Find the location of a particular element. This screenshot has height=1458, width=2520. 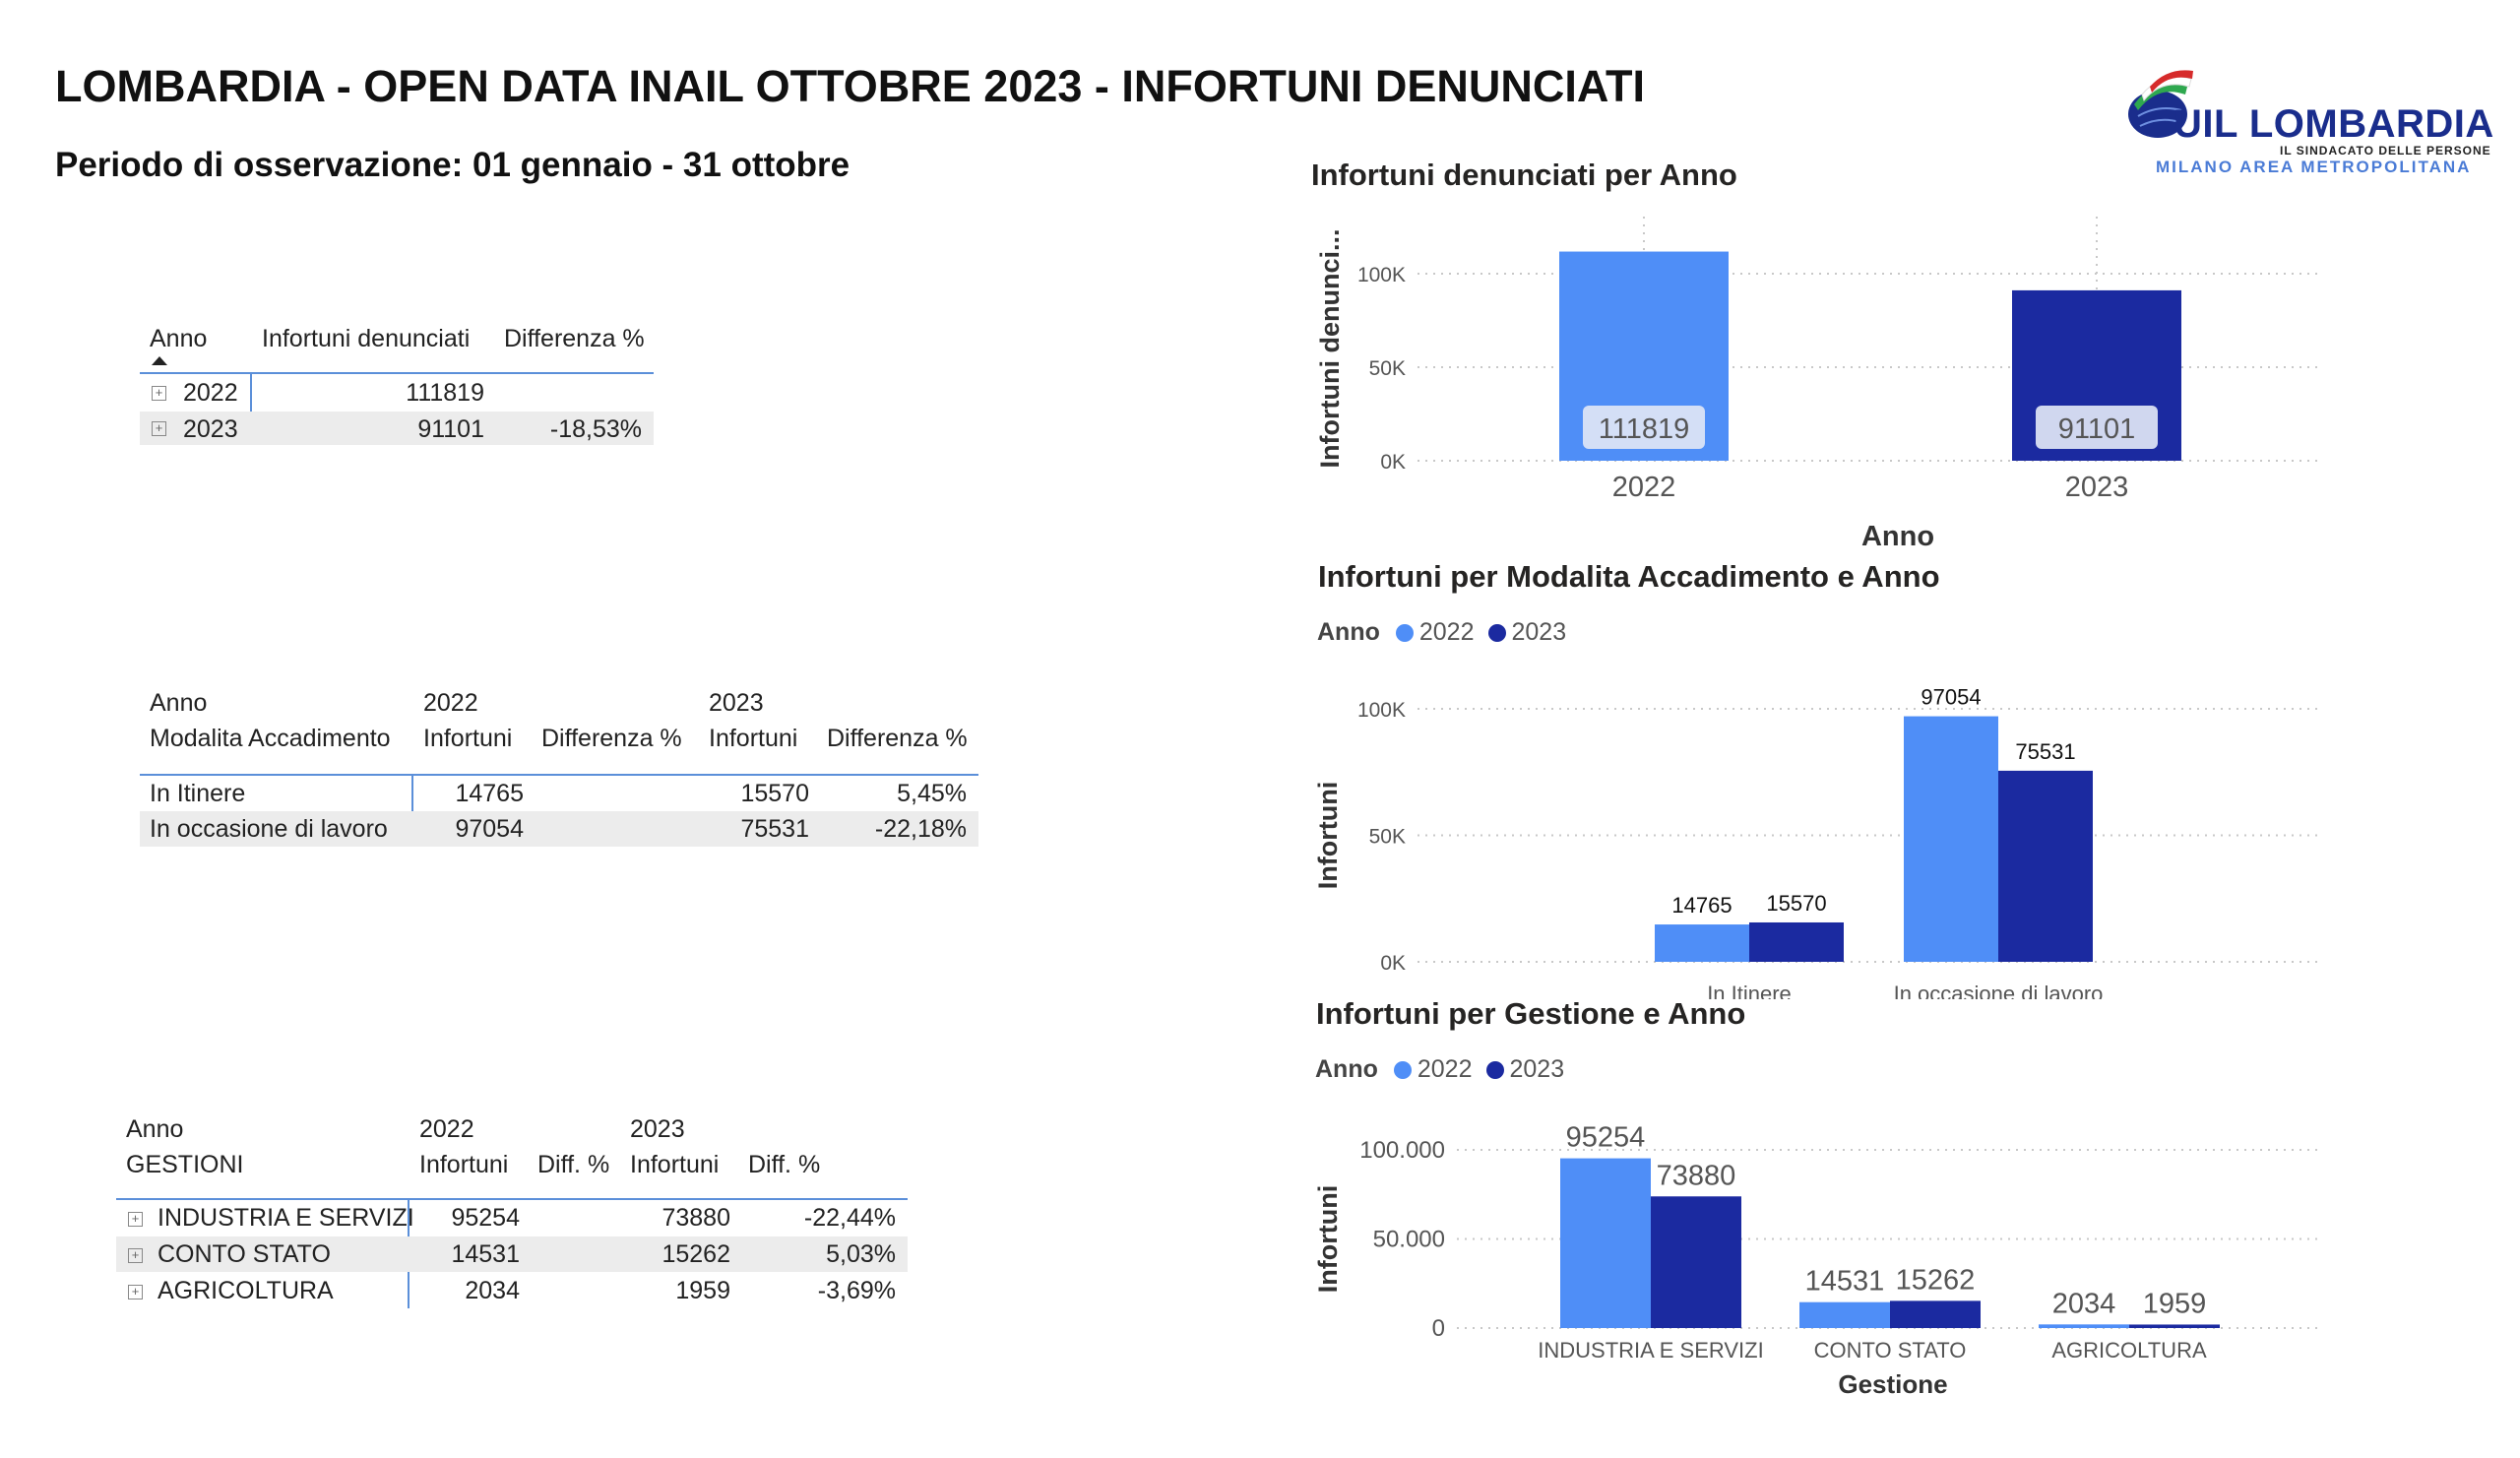

chart1-title: Infortuni denunciati per Anno is located at coordinates (1524, 175).